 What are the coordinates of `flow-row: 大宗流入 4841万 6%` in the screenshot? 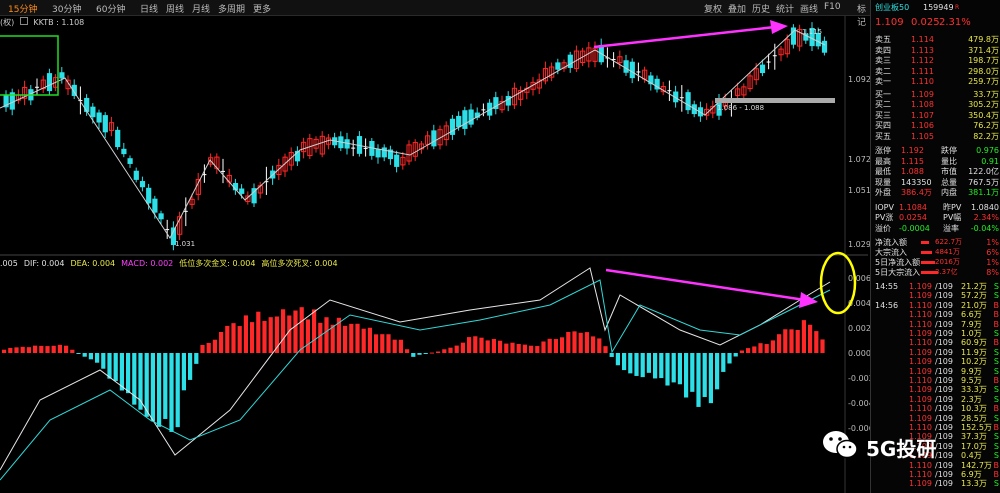 It's located at (937, 252).